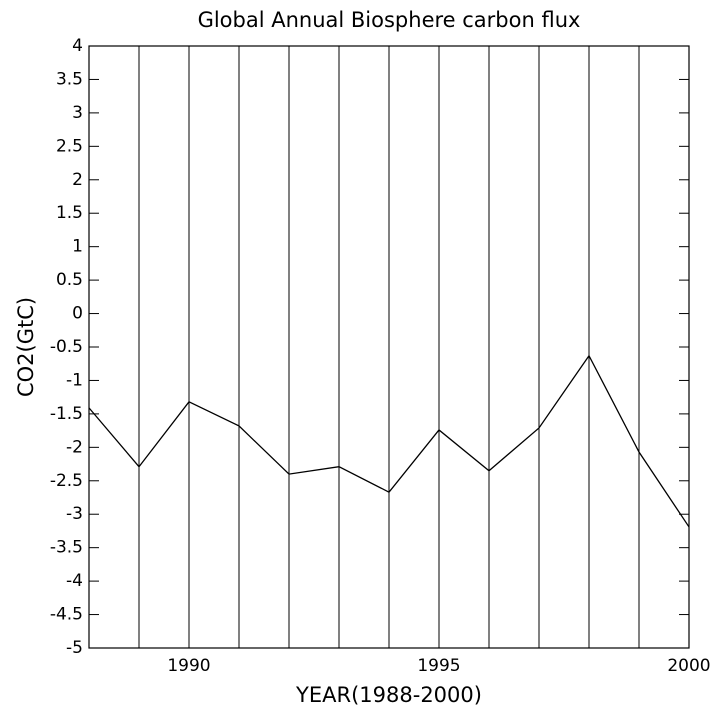 This screenshot has width=716, height=716. I want to click on y-tick-label: -0.5, so click(66, 347).